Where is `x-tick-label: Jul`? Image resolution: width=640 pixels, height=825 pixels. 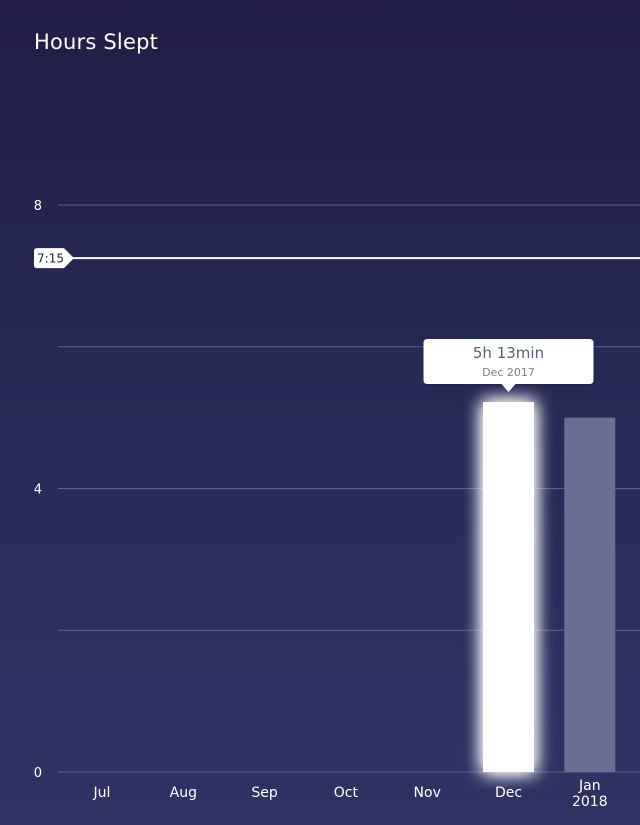
x-tick-label: Jul is located at coordinates (102, 793).